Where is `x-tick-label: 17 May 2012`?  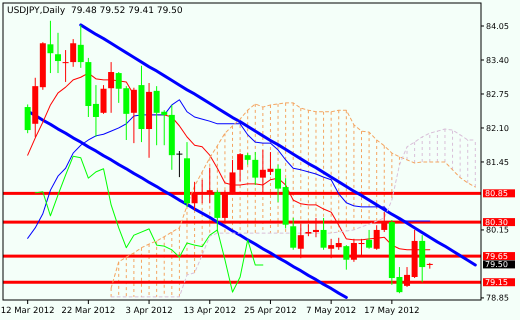
x-tick-label: 17 May 2012 is located at coordinates (392, 311).